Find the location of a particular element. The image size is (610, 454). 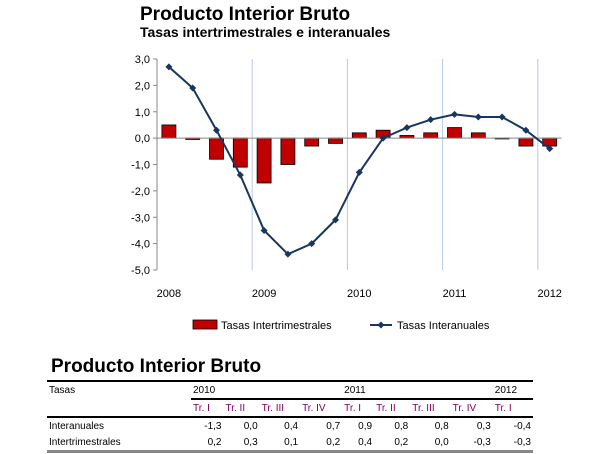

chart-title: Producto Interior Bruto is located at coordinates (245, 14).